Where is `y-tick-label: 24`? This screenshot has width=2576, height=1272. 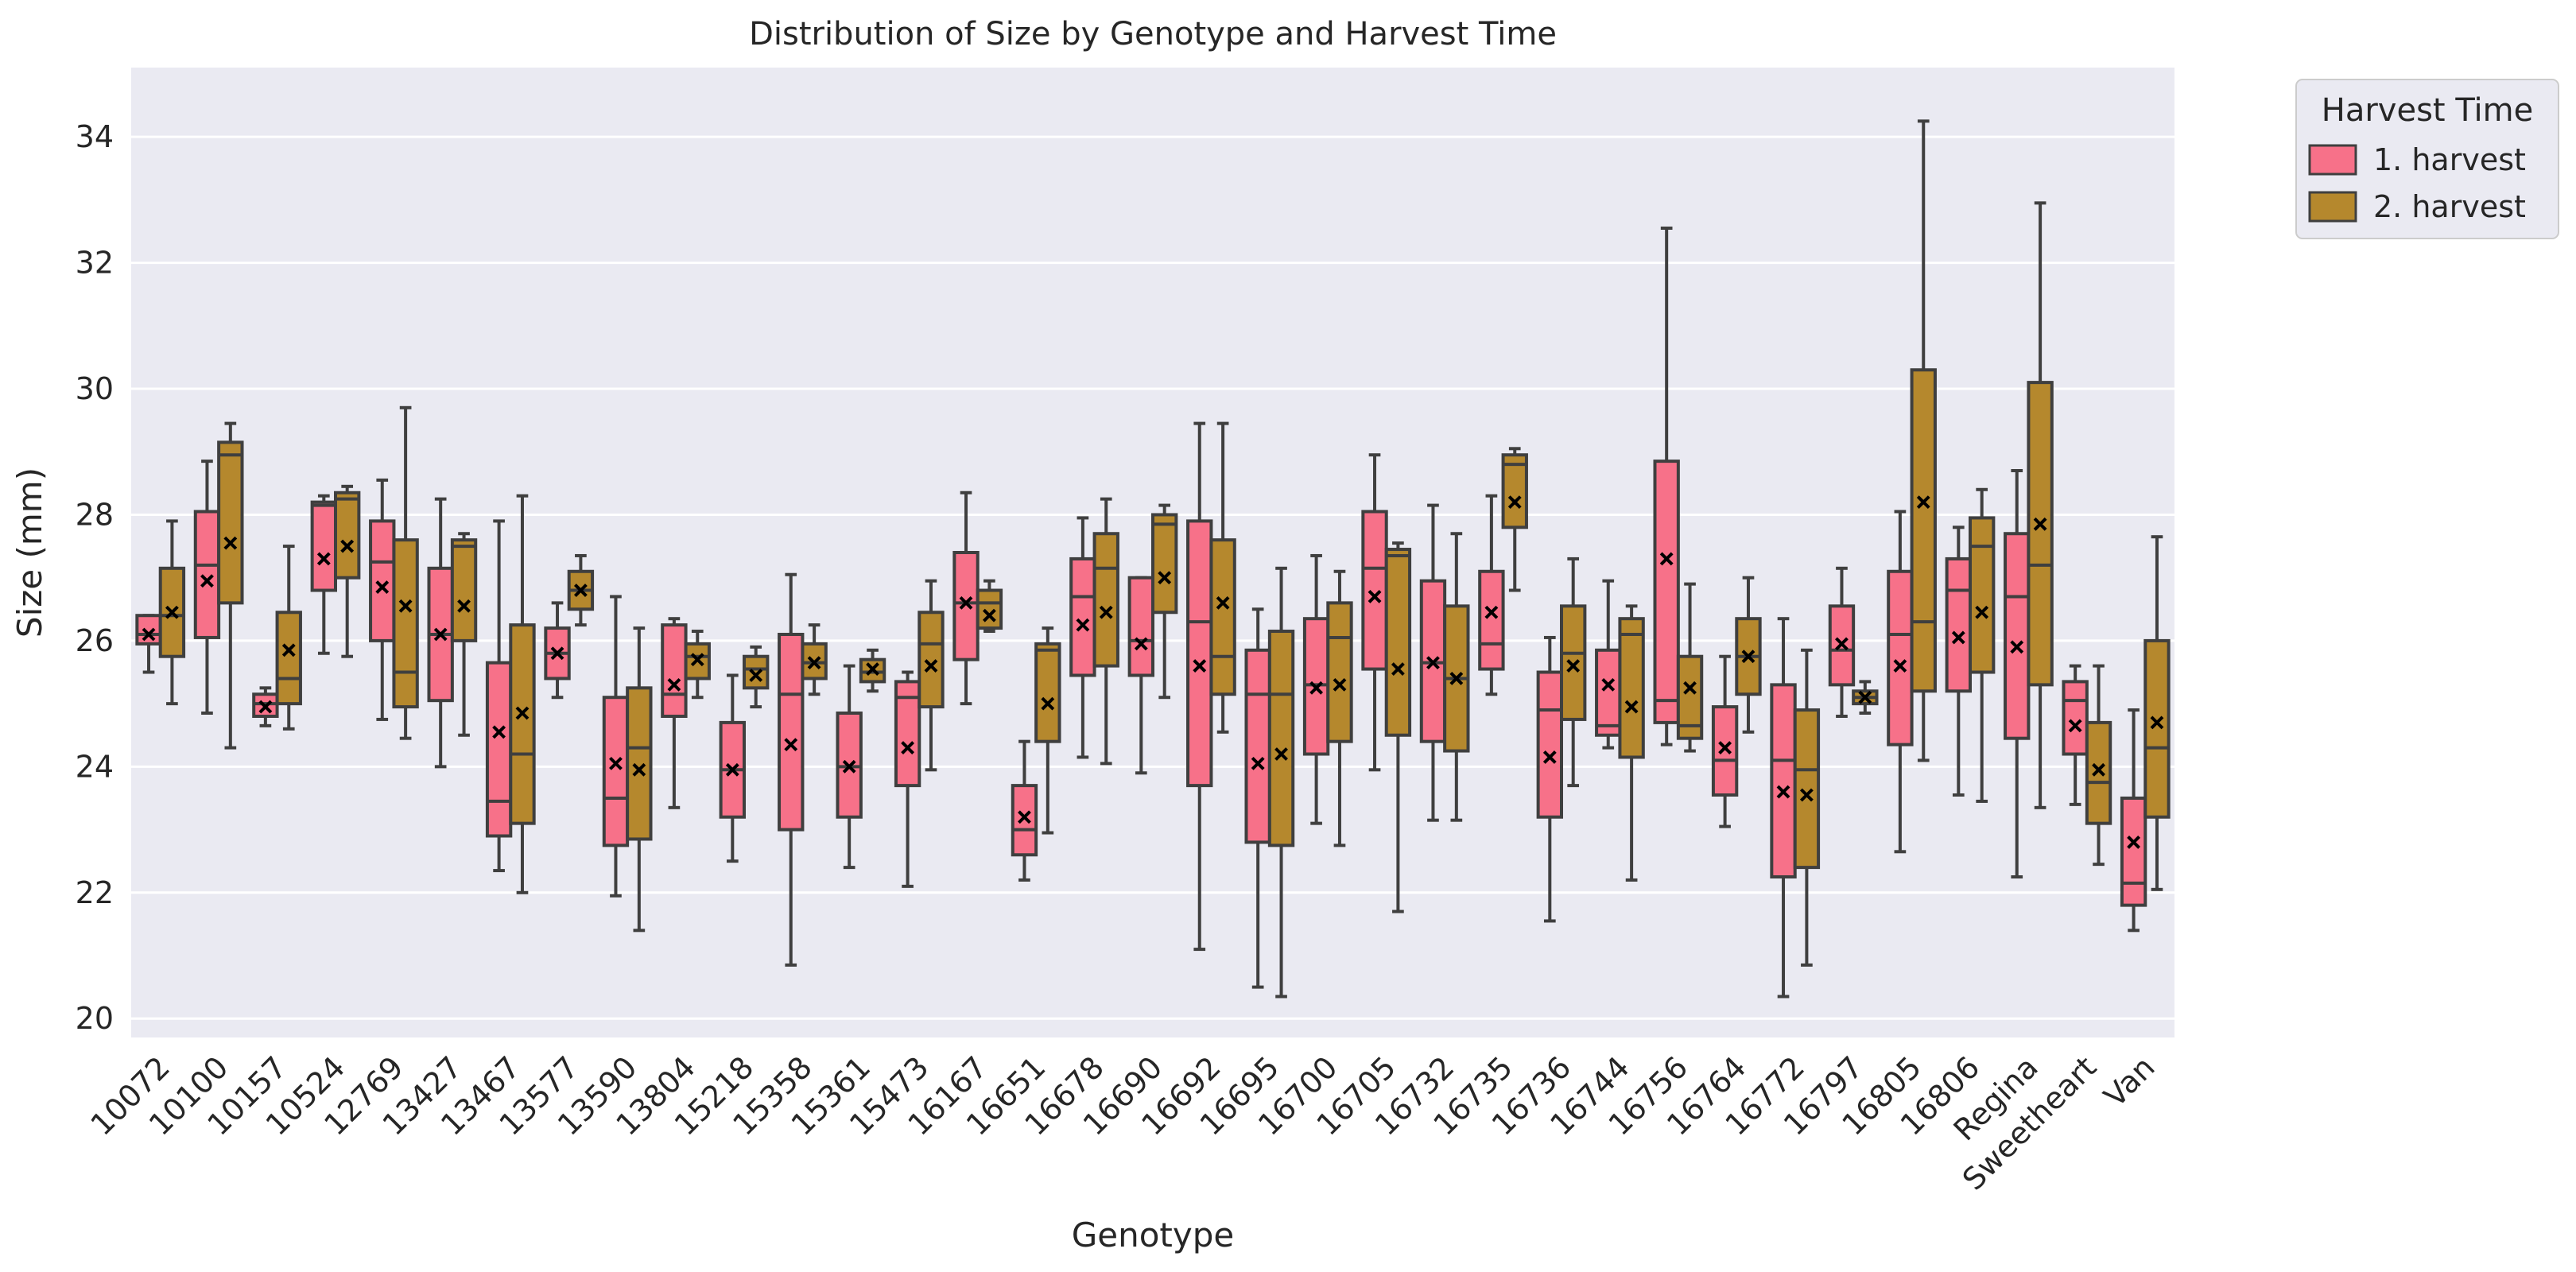 y-tick-label: 24 is located at coordinates (95, 766).